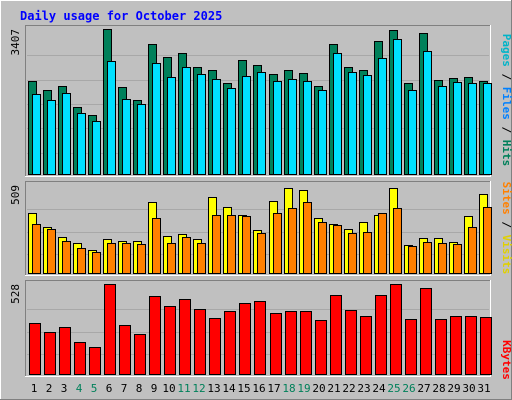  Describe the element at coordinates (34, 388) in the screenshot. I see `x-tick-label: 1` at that location.